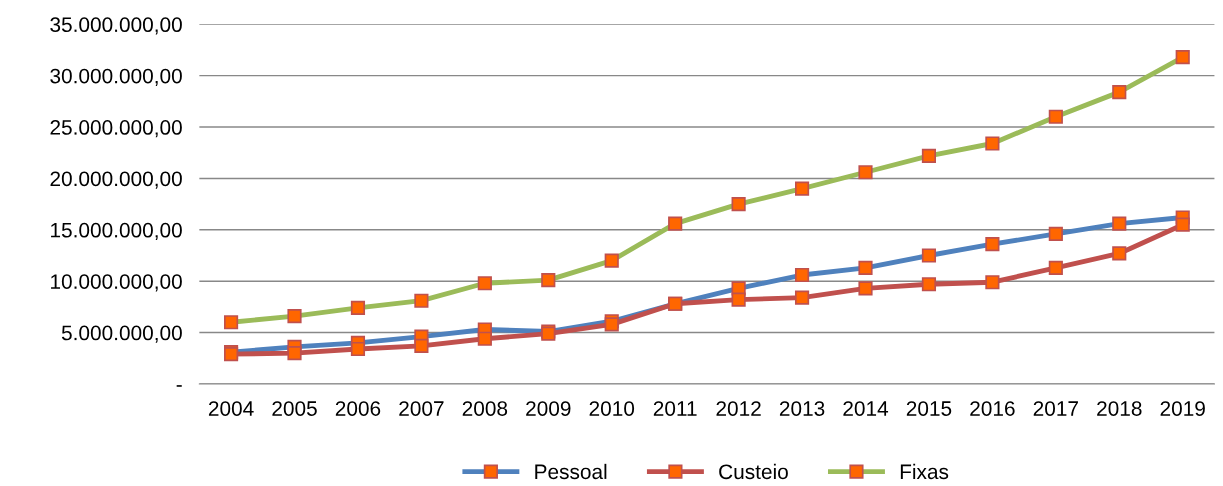 This screenshot has height=486, width=1223. What do you see at coordinates (753, 471) in the screenshot?
I see `legend-label: Custeio` at bounding box center [753, 471].